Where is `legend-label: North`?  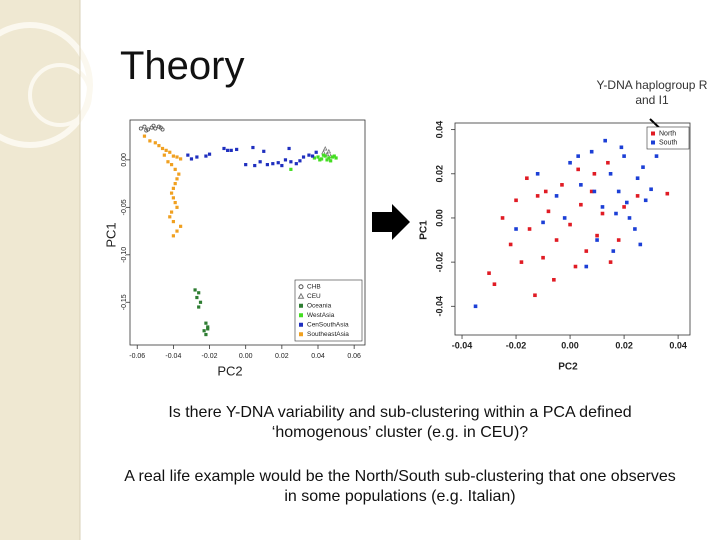
legend-label: North is located at coordinates (667, 133).